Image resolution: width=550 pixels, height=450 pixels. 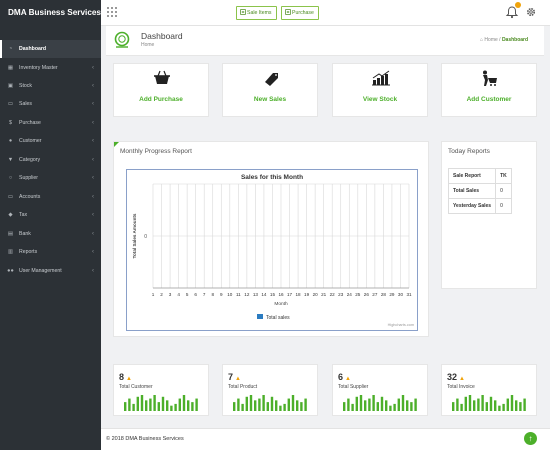 What do you see at coordinates (303, 13) in the screenshot?
I see `purchase-label: Purchase` at bounding box center [303, 13].